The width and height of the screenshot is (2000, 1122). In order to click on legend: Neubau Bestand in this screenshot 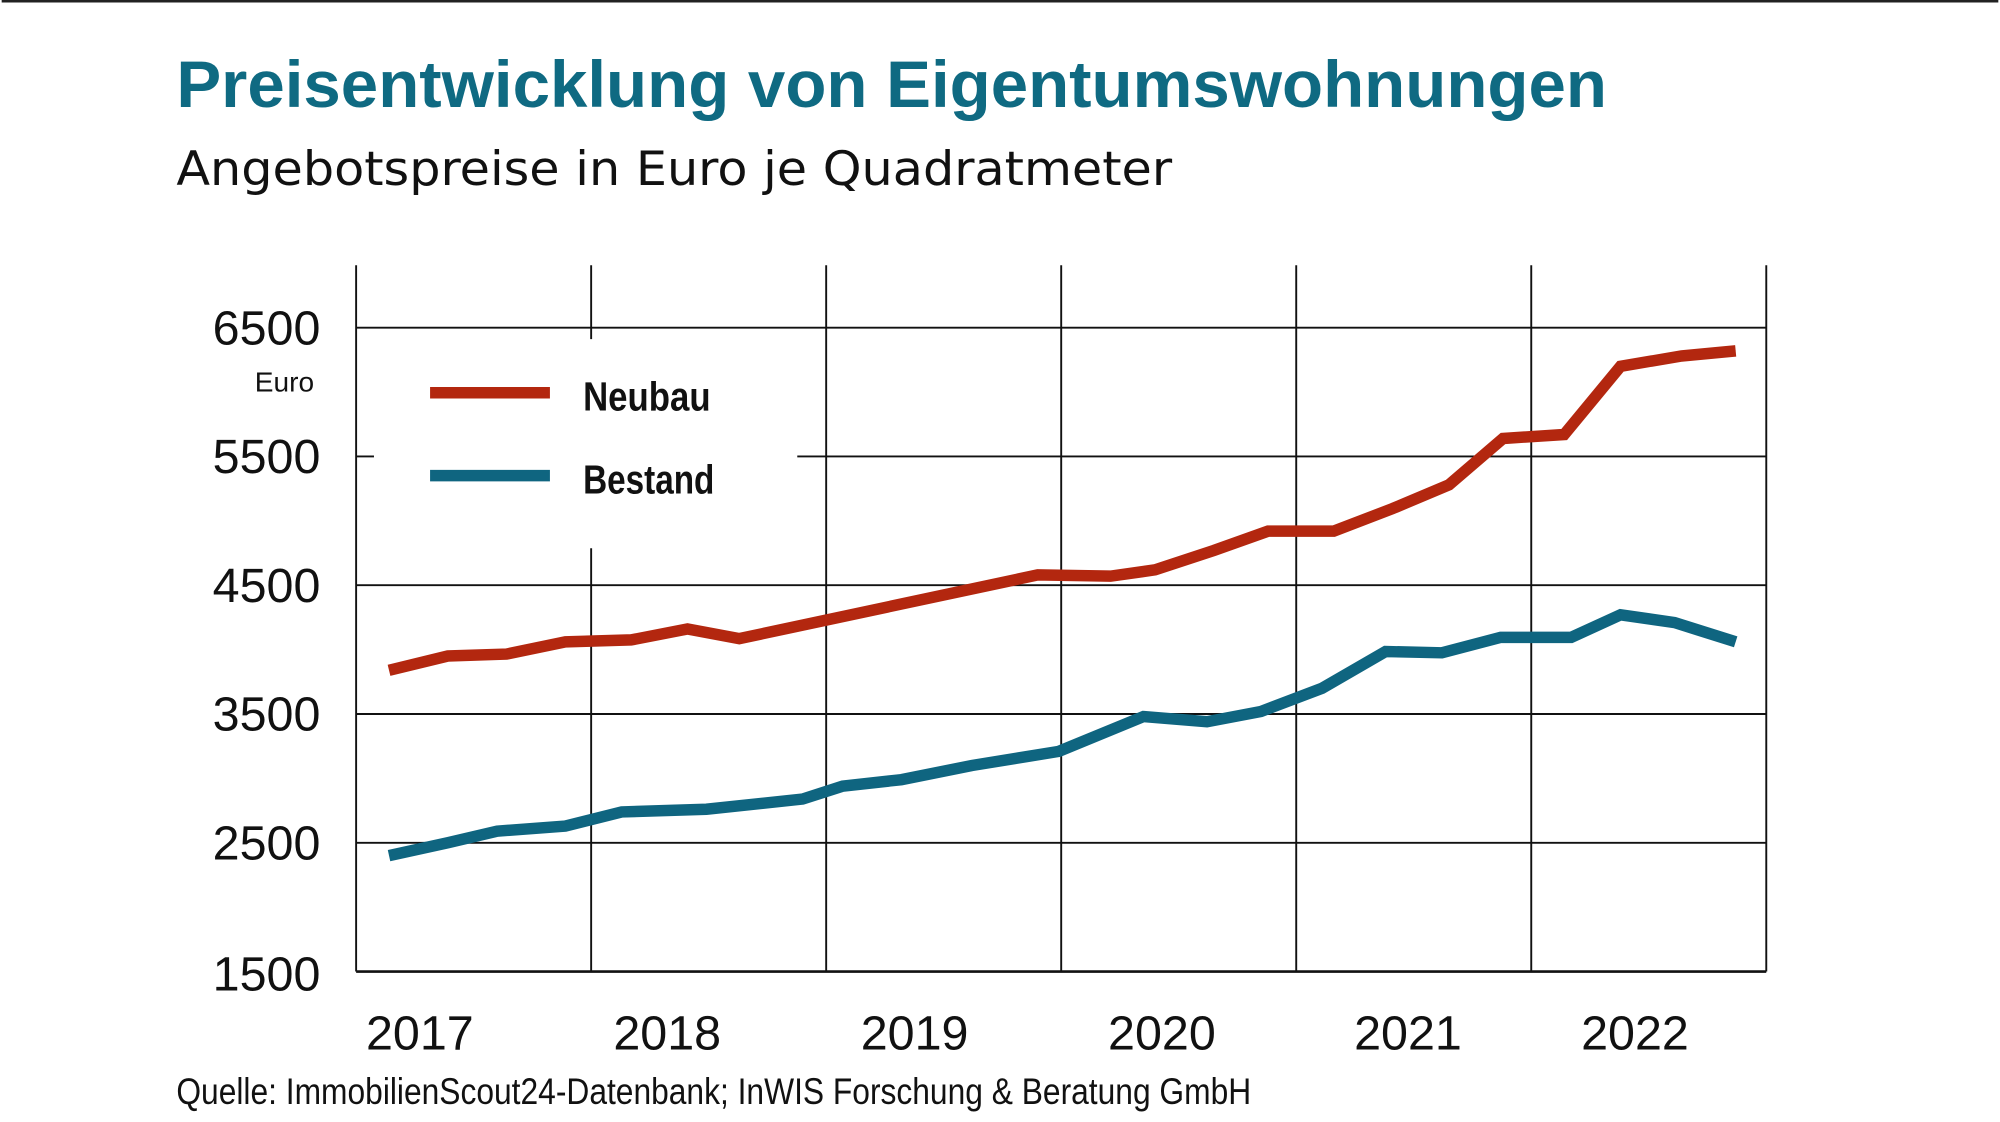, I will do `click(572, 438)`.